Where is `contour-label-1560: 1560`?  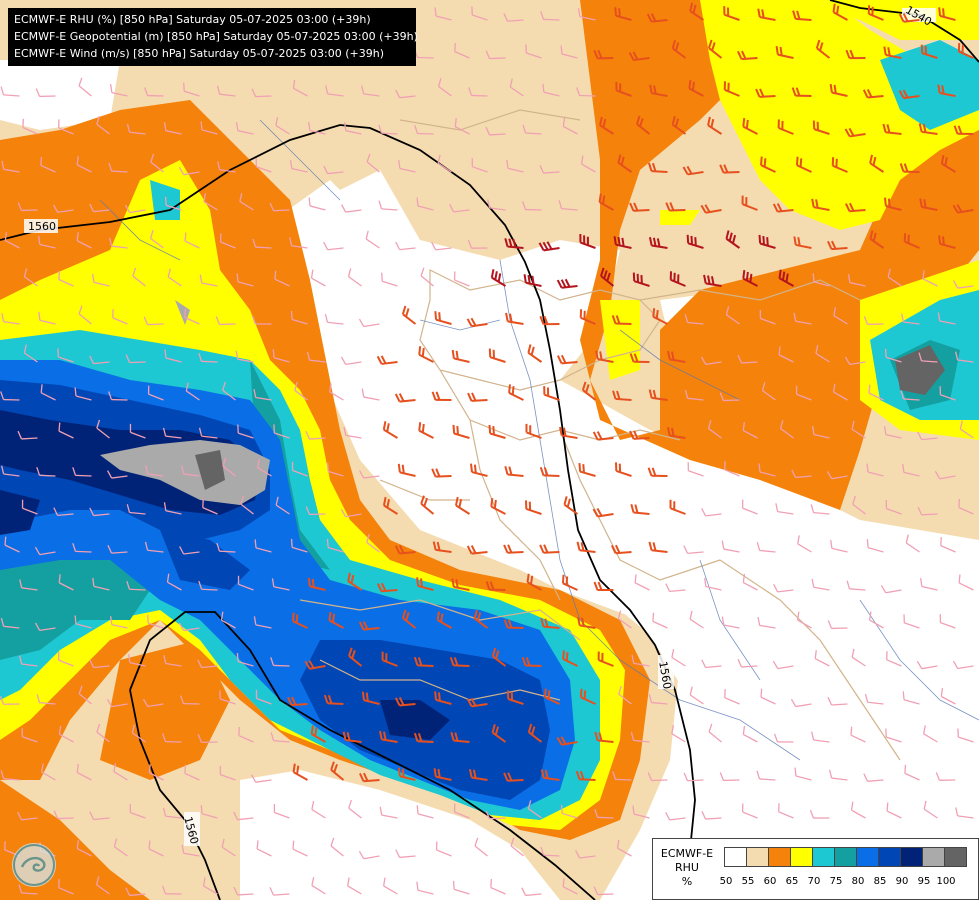 contour-label-1560: 1560 is located at coordinates (665, 675).